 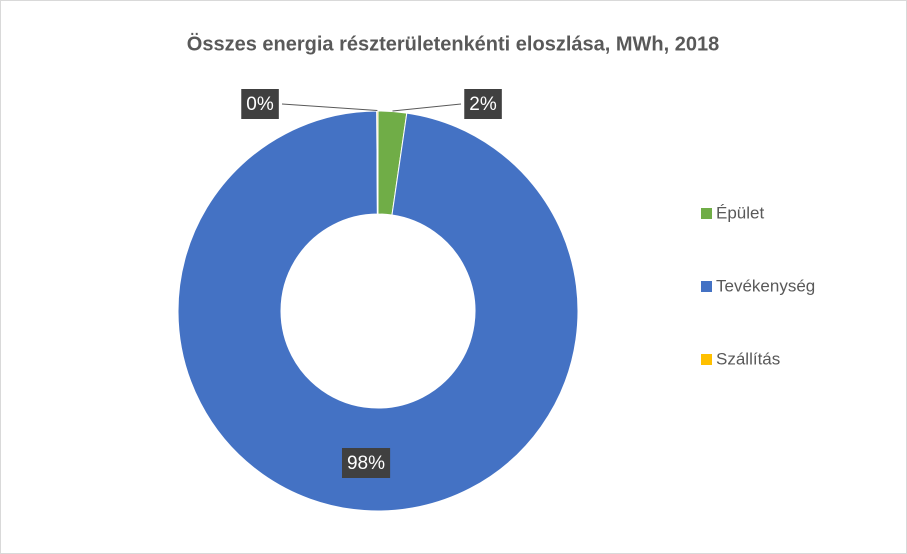 I want to click on data-label: 2%, so click(x=483, y=104).